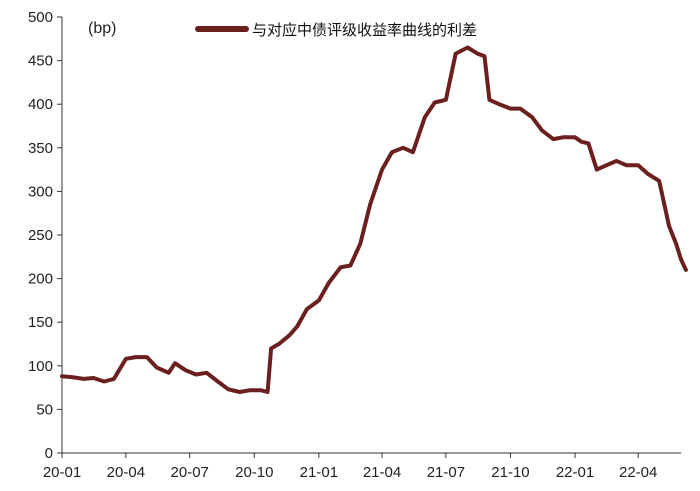  Describe the element at coordinates (40, 366) in the screenshot. I see `y-tick-label: 100` at that location.